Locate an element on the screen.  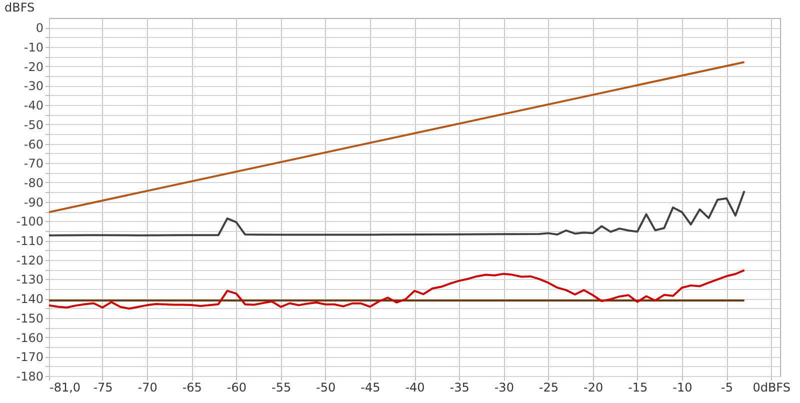
x-tick-label: -15 is located at coordinates (638, 387).